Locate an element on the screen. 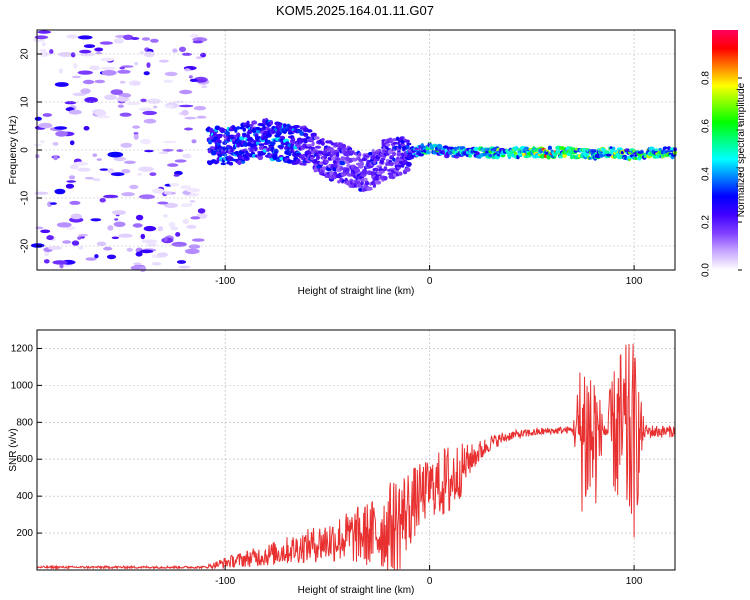  y-tick-label: 400 is located at coordinates (24, 496).